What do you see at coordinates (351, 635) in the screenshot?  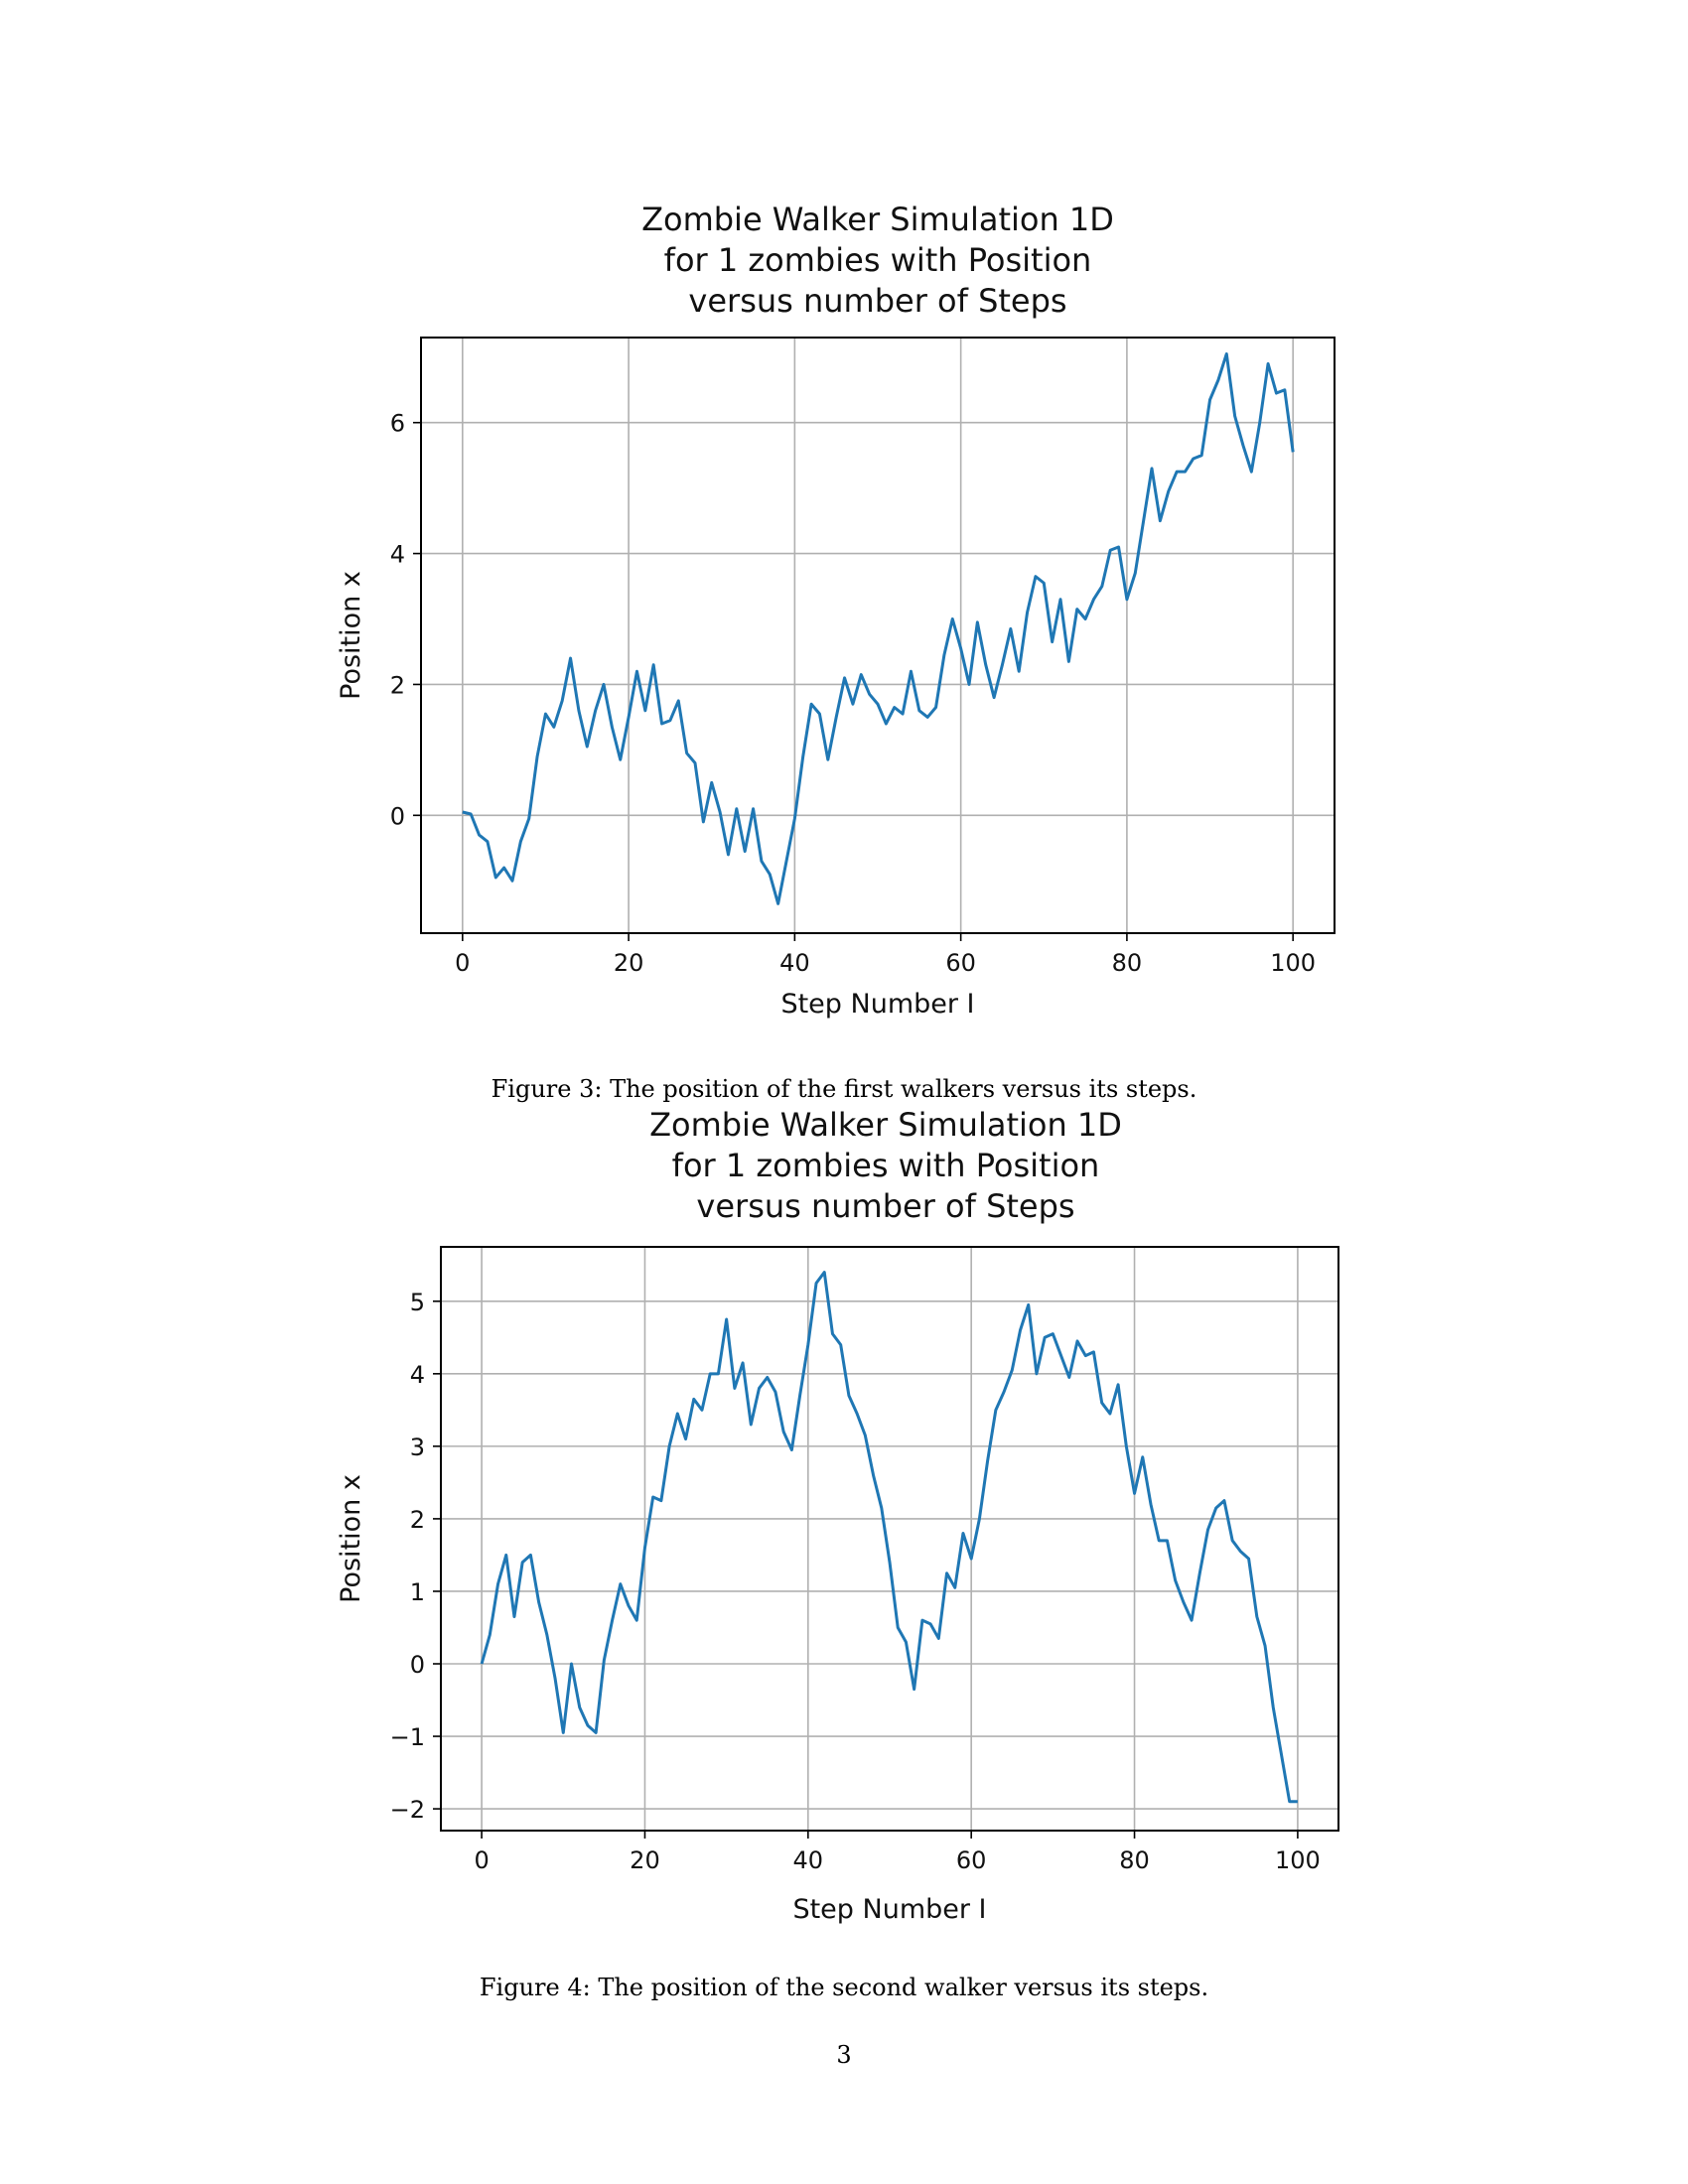 I see `figure-3-y-axis-label: Position x` at bounding box center [351, 635].